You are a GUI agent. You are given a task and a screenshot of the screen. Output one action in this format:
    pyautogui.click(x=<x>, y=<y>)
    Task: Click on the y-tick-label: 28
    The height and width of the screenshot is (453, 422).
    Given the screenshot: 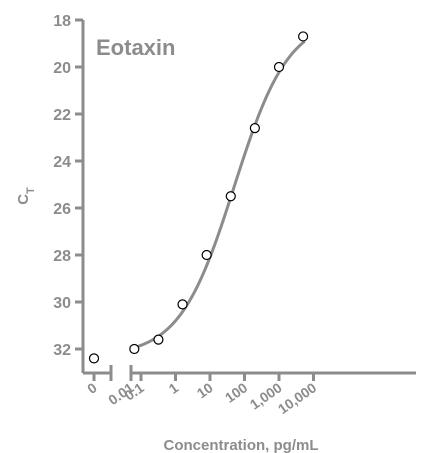 What is the action you would take?
    pyautogui.click(x=62, y=256)
    